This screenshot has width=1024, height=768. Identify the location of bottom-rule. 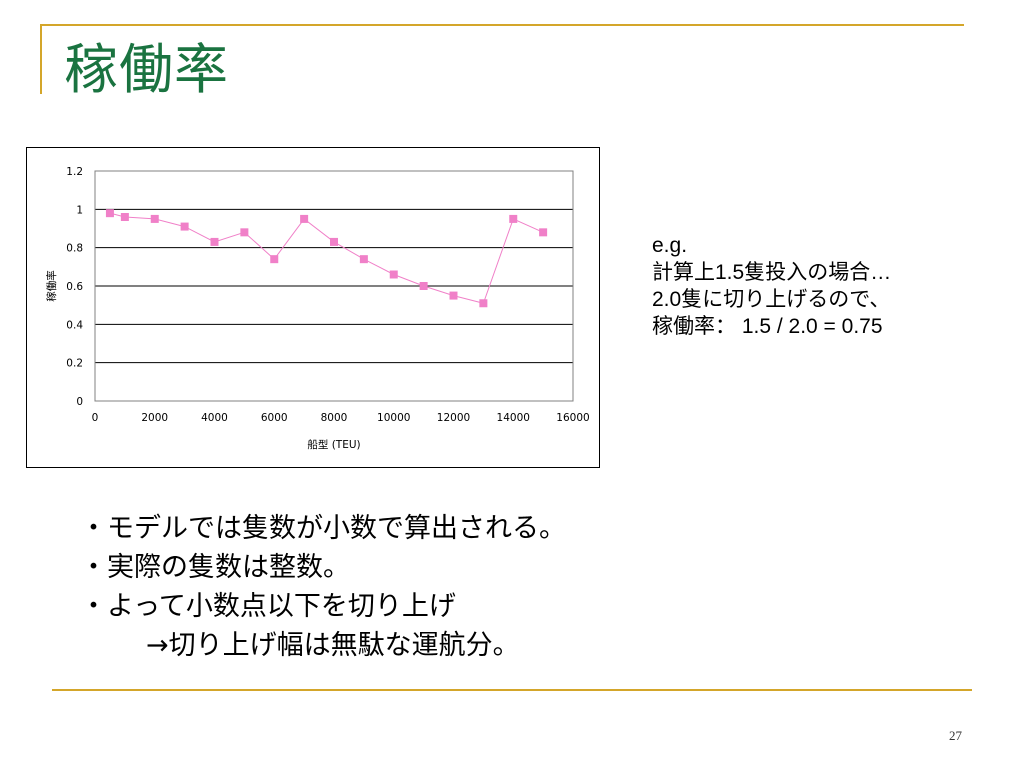
(512, 690).